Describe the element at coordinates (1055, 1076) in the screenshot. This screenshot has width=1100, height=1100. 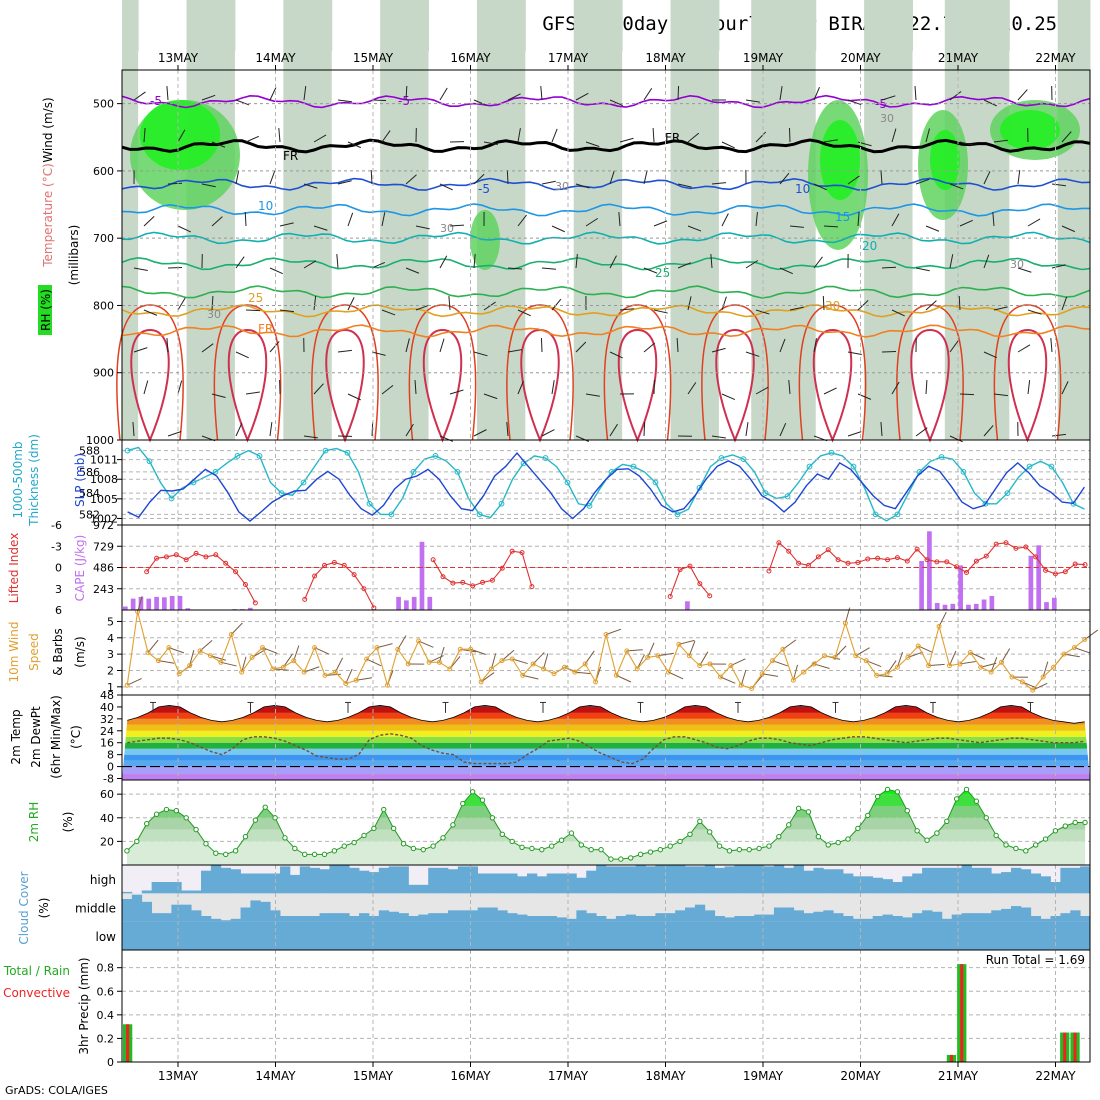
I see `bottom-date-label: 22MAY` at that location.